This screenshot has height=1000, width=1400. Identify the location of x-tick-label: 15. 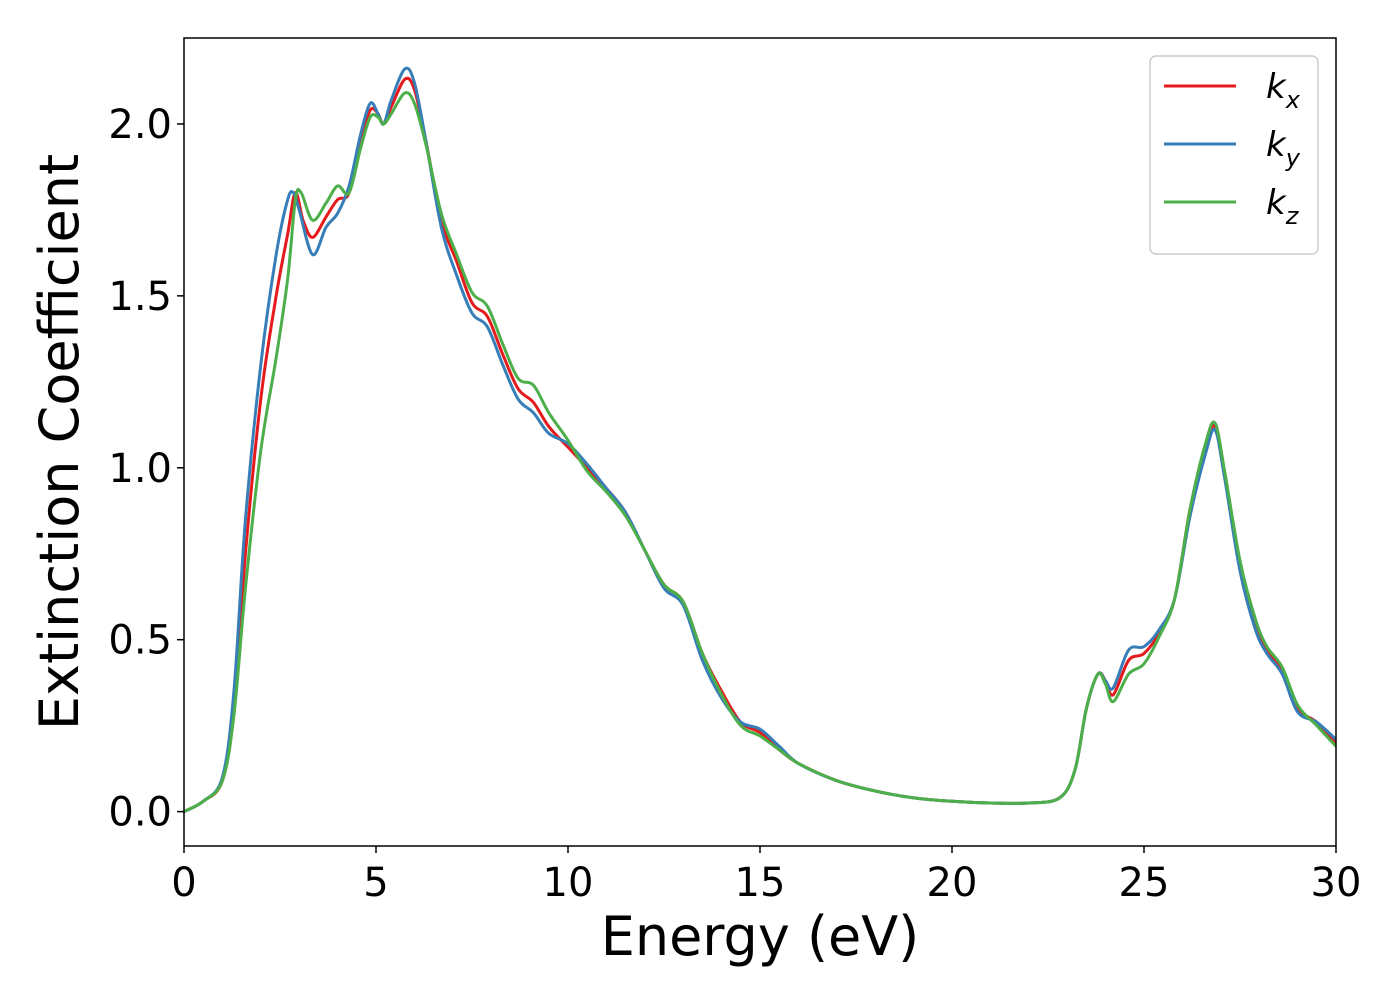
(760, 883).